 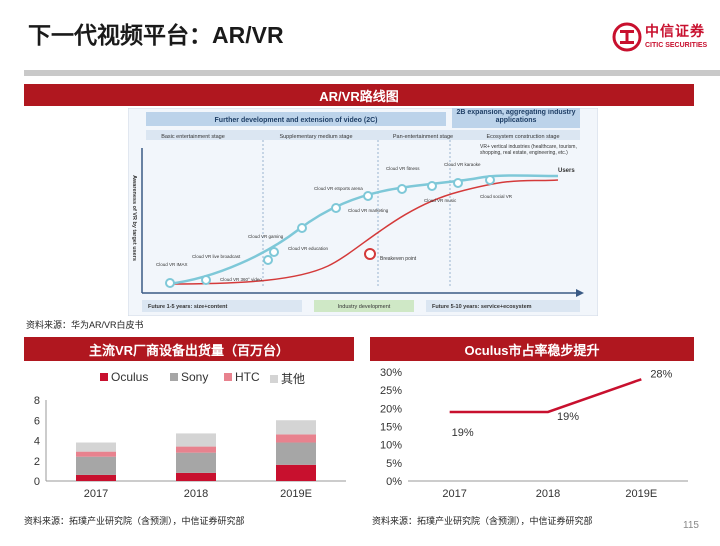 I want to click on top-band-right, so click(x=516, y=118).